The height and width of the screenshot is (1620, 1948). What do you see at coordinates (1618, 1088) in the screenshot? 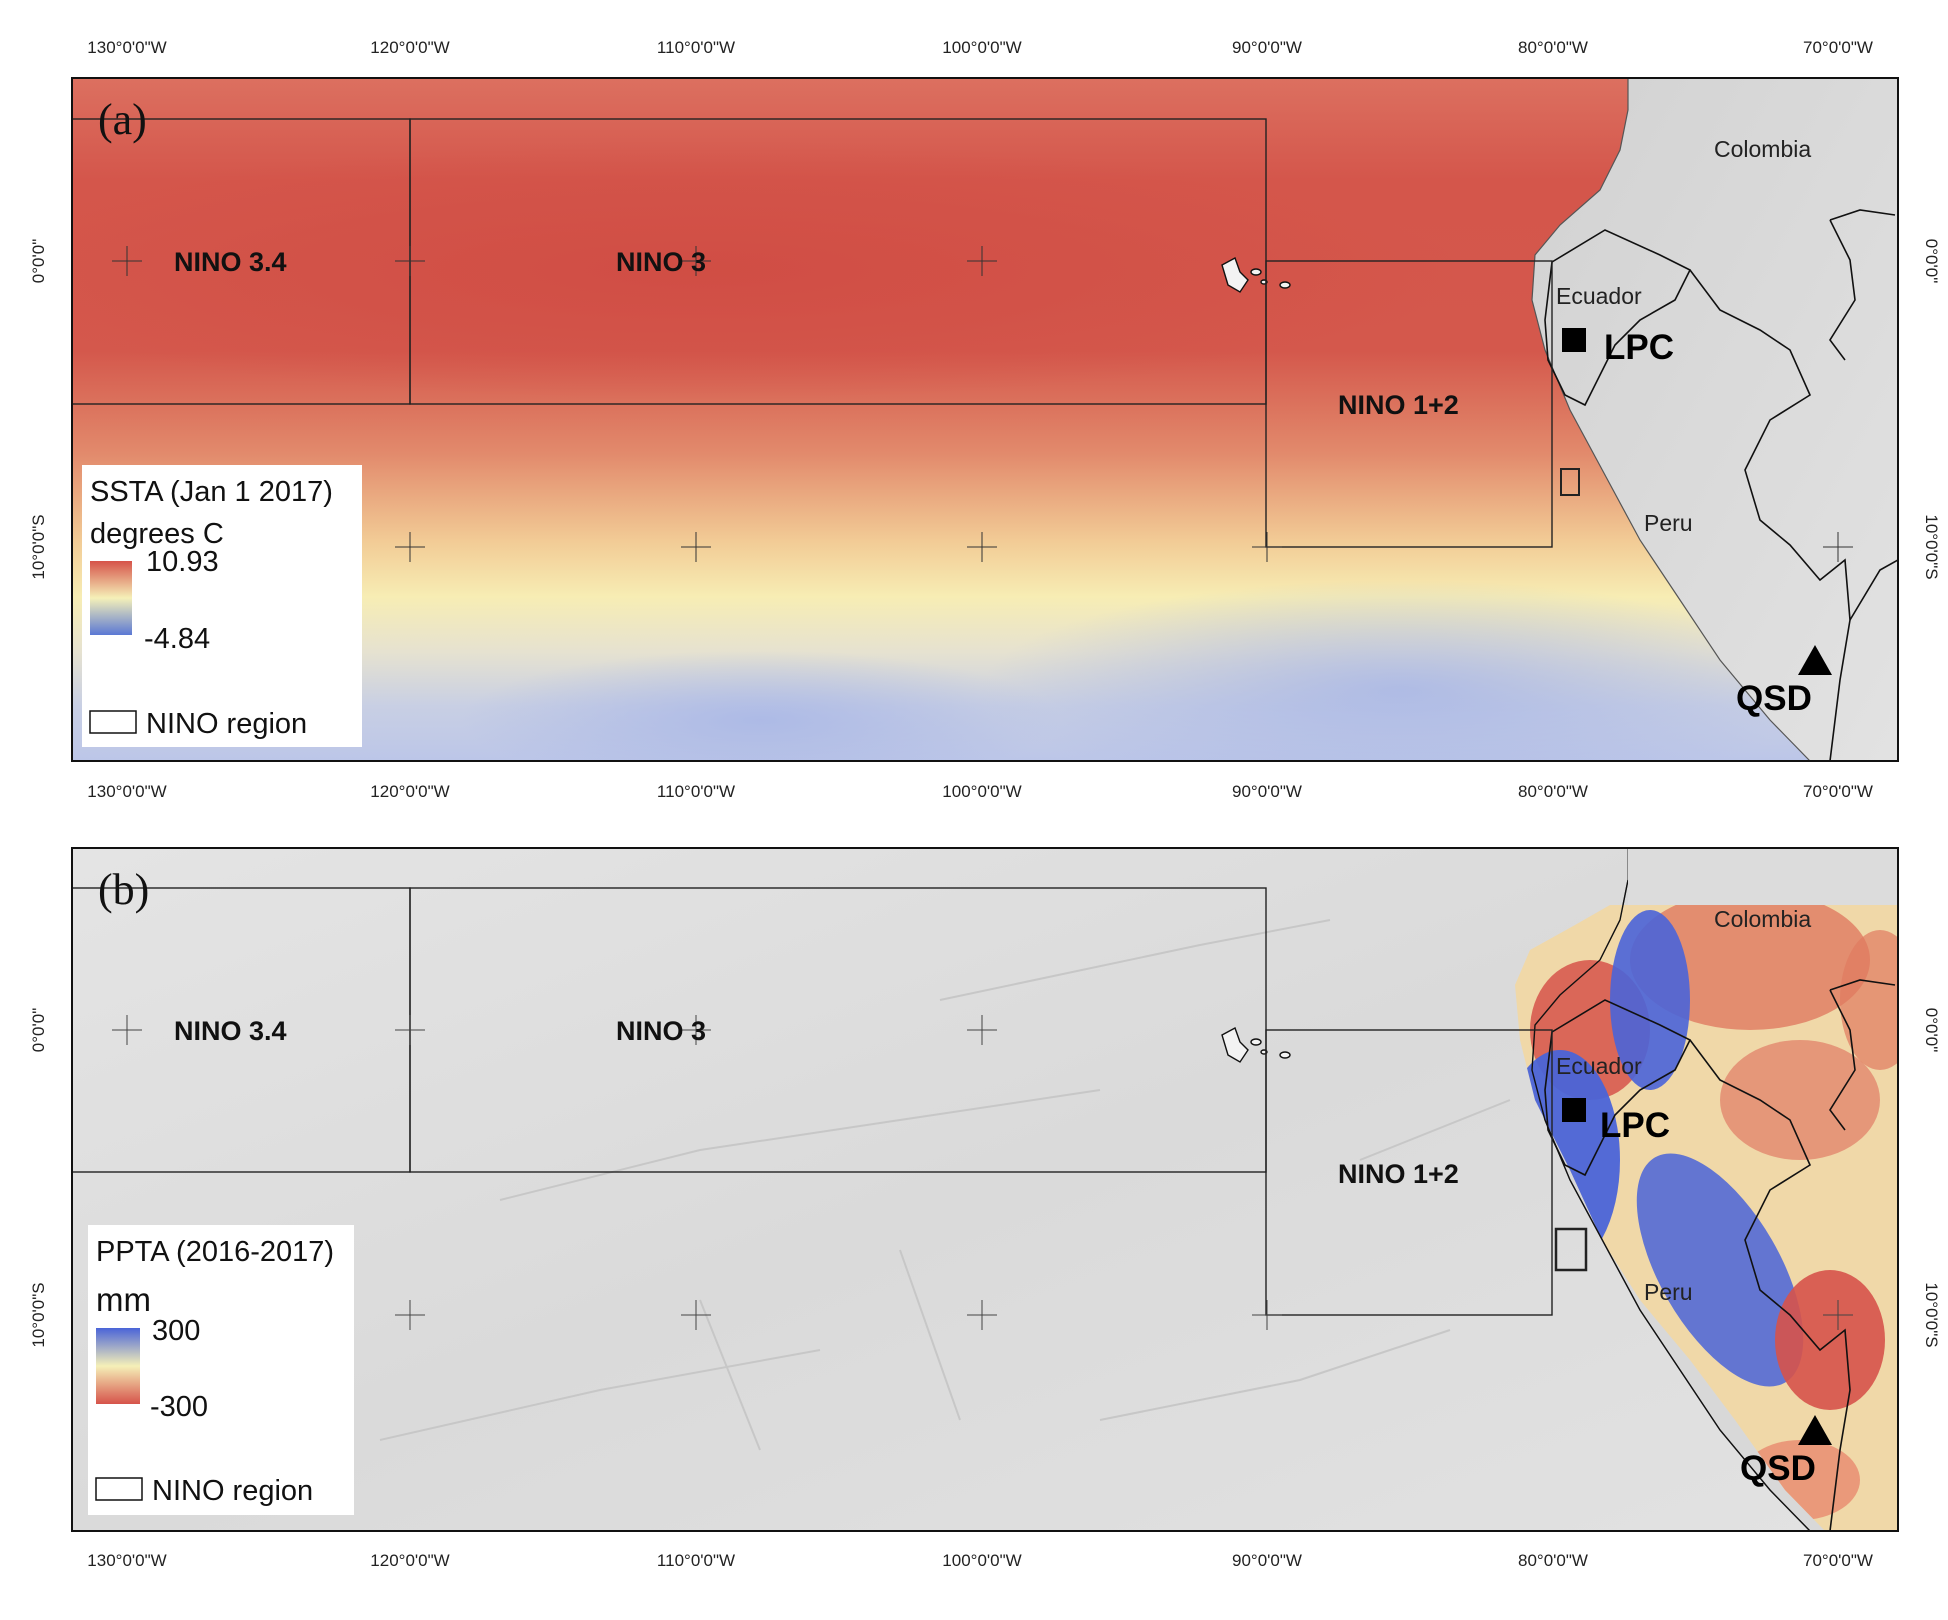
I see `ecuador-border-b` at bounding box center [1618, 1088].